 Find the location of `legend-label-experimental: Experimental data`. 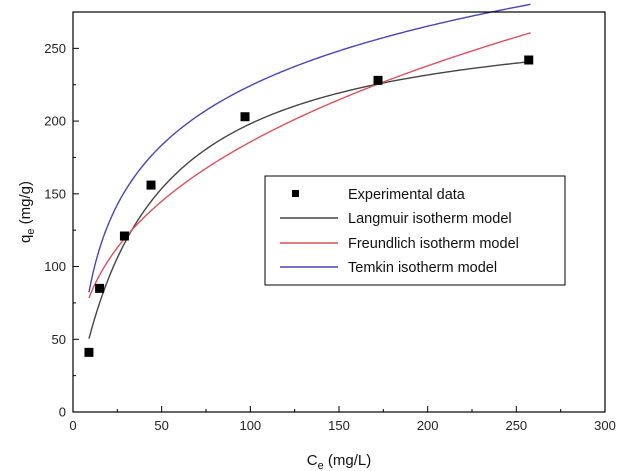

legend-label-experimental: Experimental data is located at coordinates (407, 195).